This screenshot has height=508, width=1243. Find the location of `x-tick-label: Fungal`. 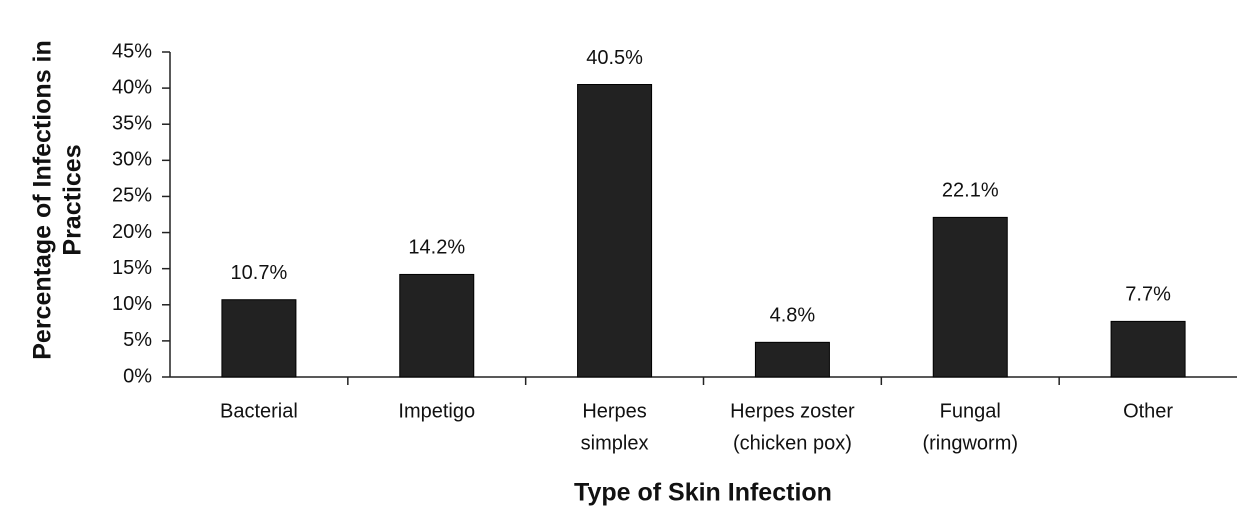

x-tick-label: Fungal is located at coordinates (970, 411).